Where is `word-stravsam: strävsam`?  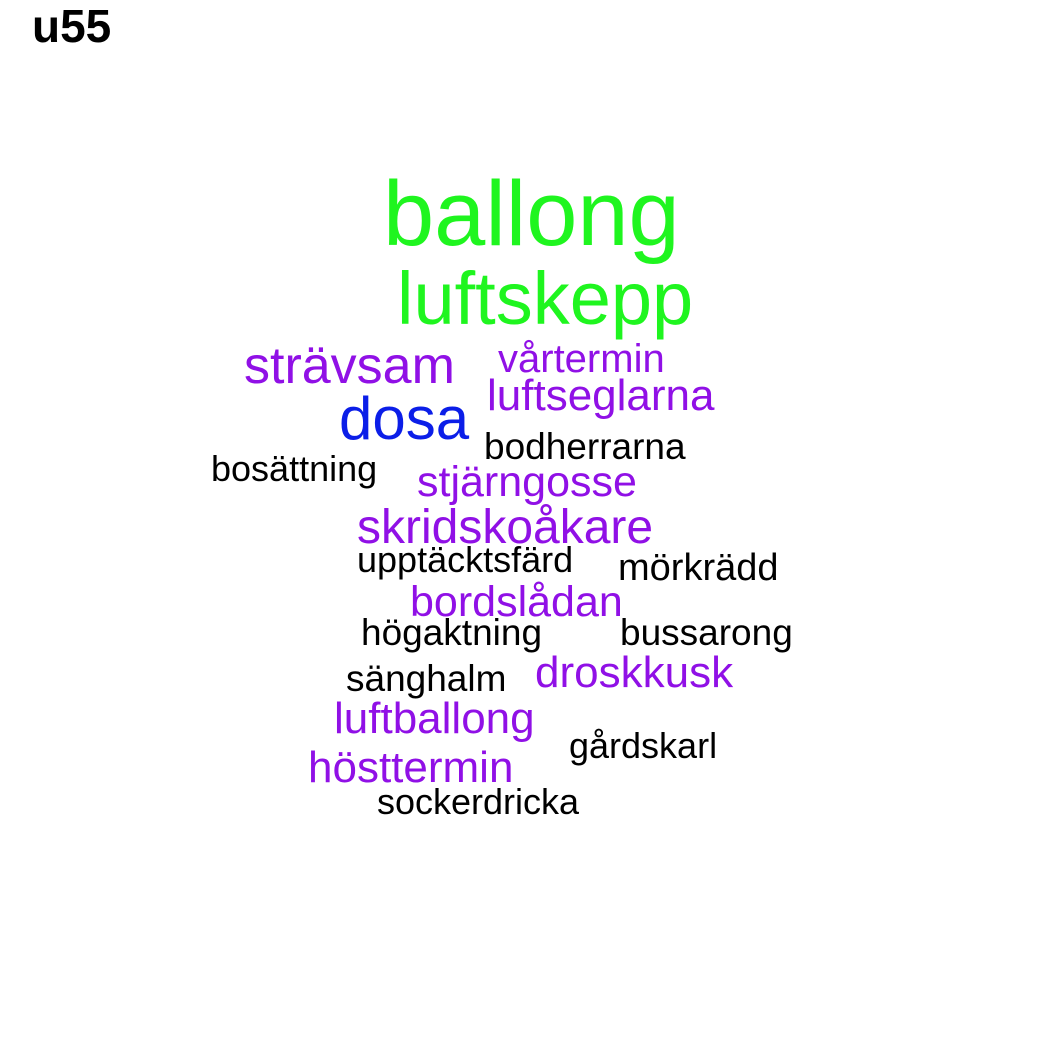
word-stravsam: strävsam is located at coordinates (349, 366).